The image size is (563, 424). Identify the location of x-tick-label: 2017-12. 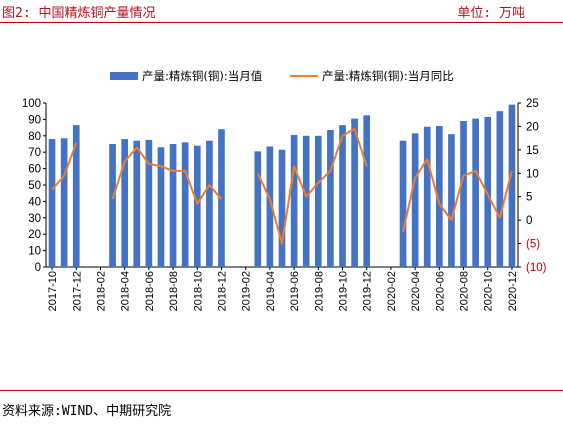
(77, 291).